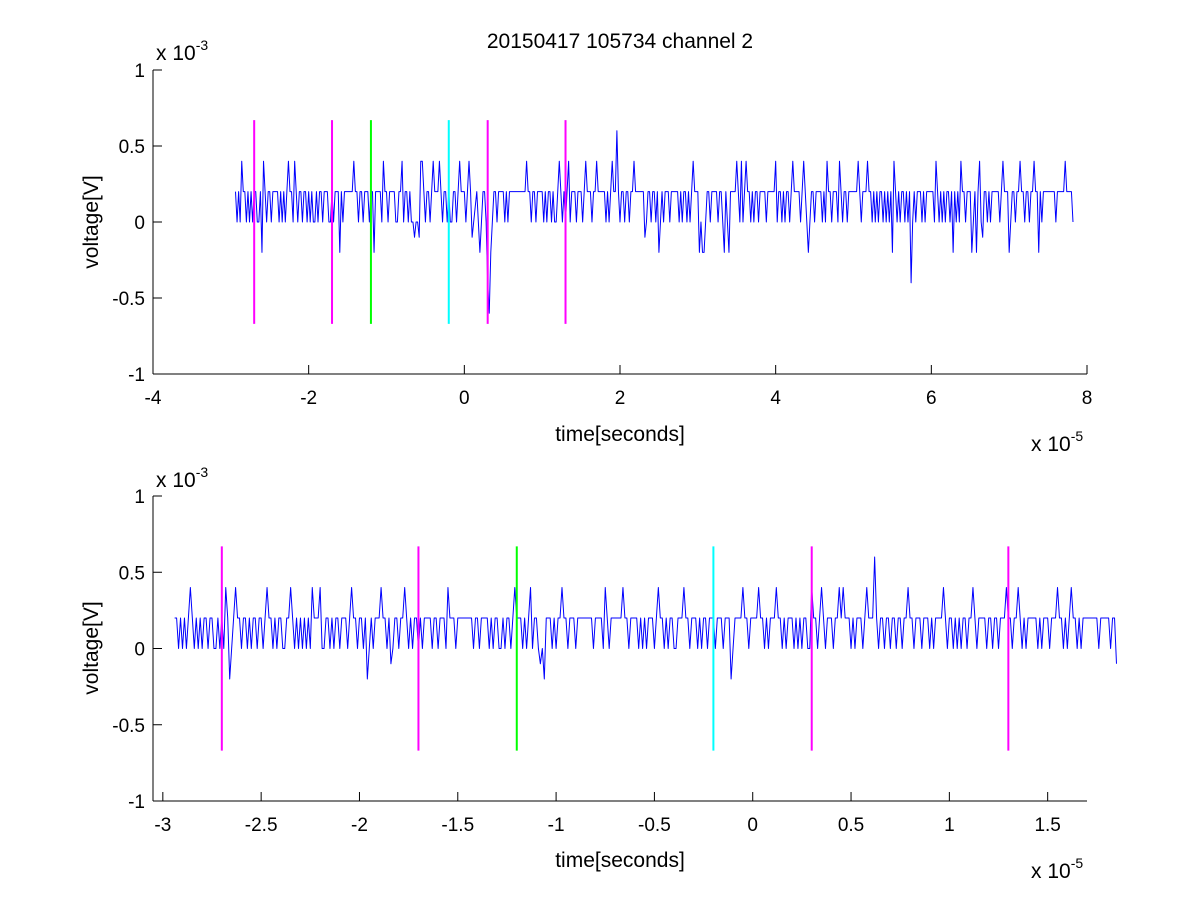 This screenshot has width=1200, height=901. What do you see at coordinates (1077, 863) in the screenshot?
I see `bottom-x-exponent-power: -5` at bounding box center [1077, 863].